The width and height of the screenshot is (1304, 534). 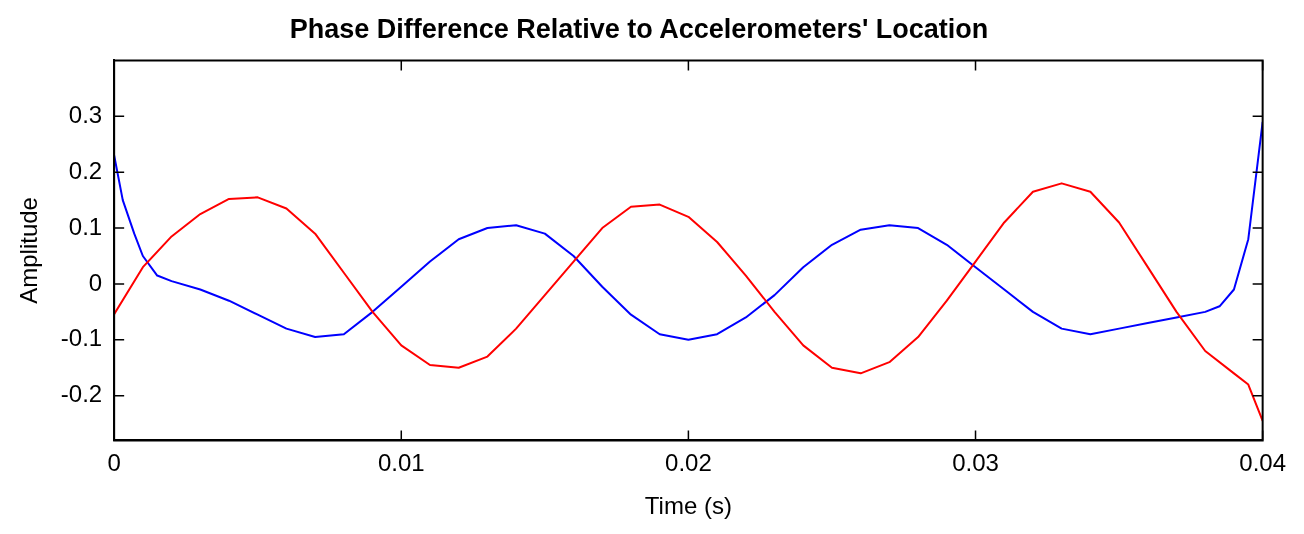 What do you see at coordinates (85, 114) in the screenshot?
I see `y-tick-label: 0.3` at bounding box center [85, 114].